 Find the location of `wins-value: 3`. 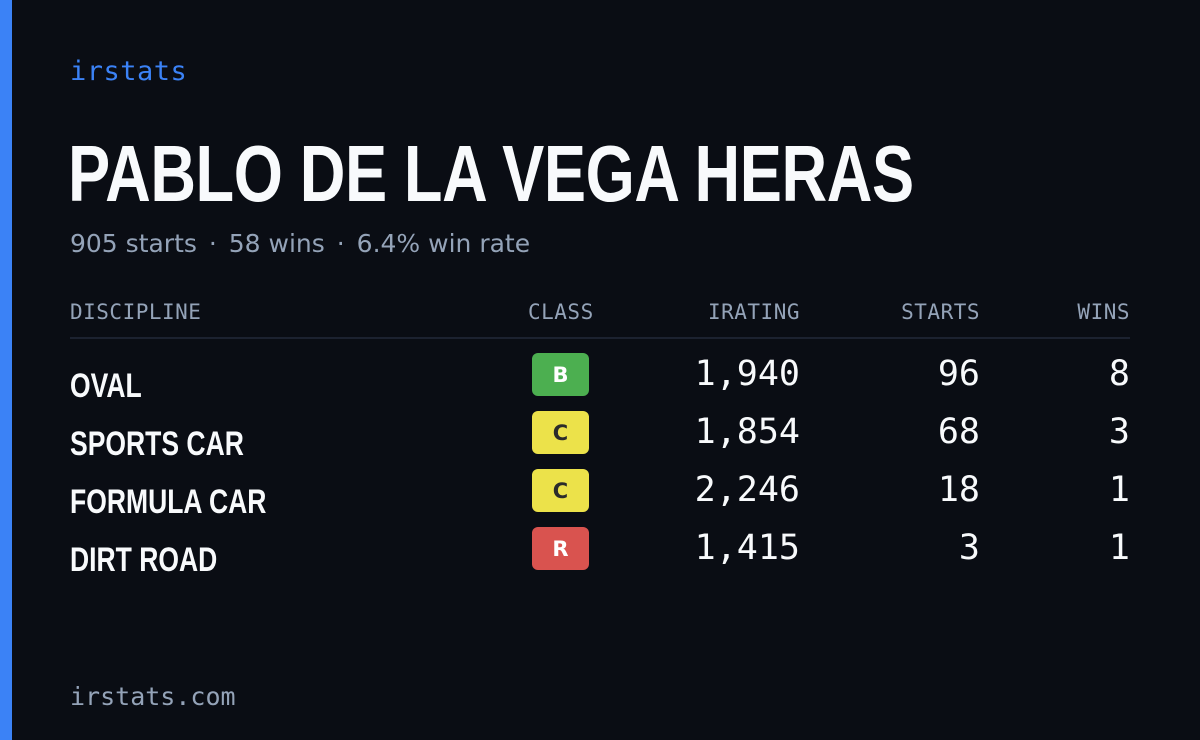

wins-value: 3 is located at coordinates (1119, 432).